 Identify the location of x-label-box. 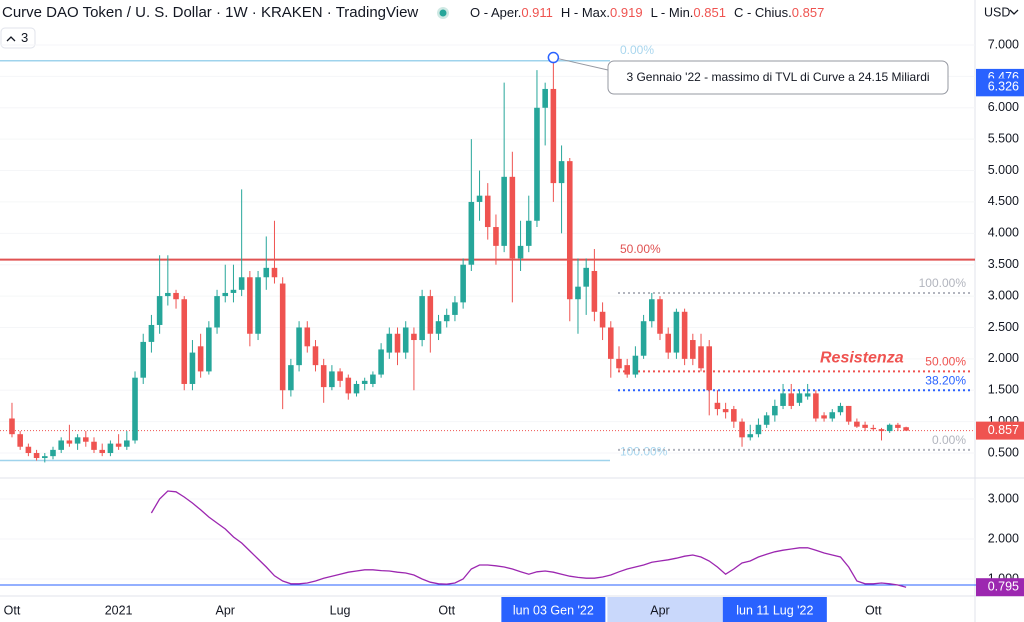
(553, 609).